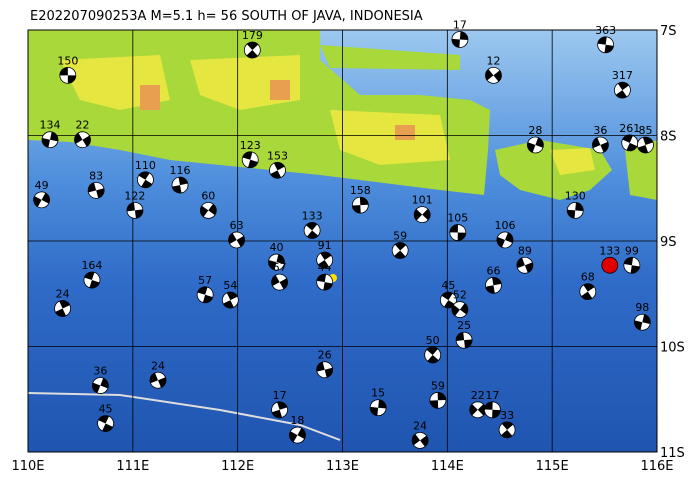  I want to click on depth-label: 85, so click(645, 130).